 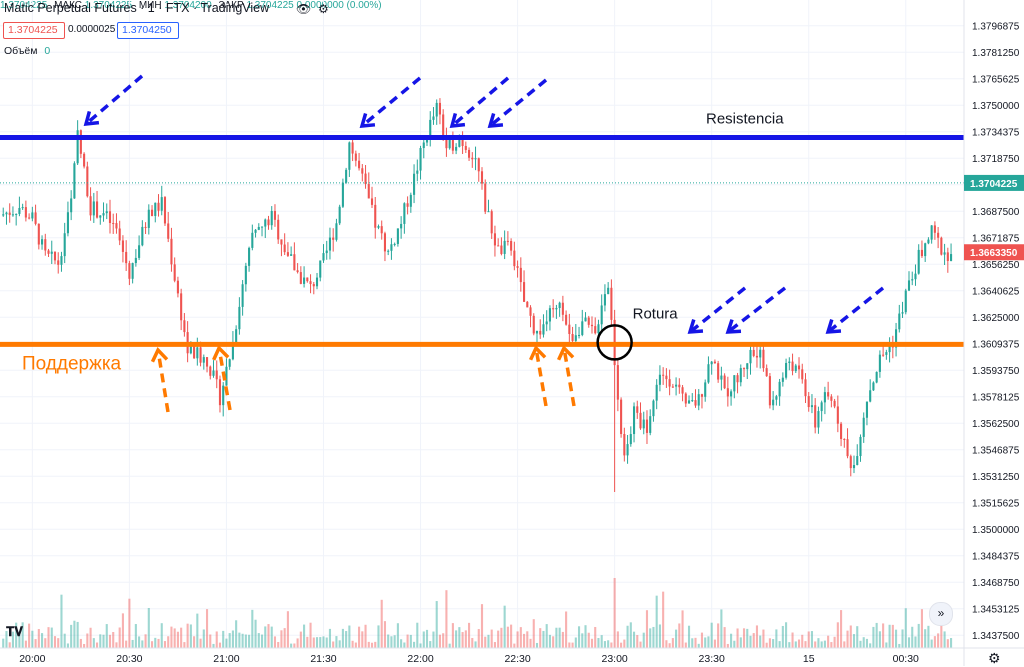 What do you see at coordinates (996, 530) in the screenshot?
I see `y-tick-label: 1.3500000` at bounding box center [996, 530].